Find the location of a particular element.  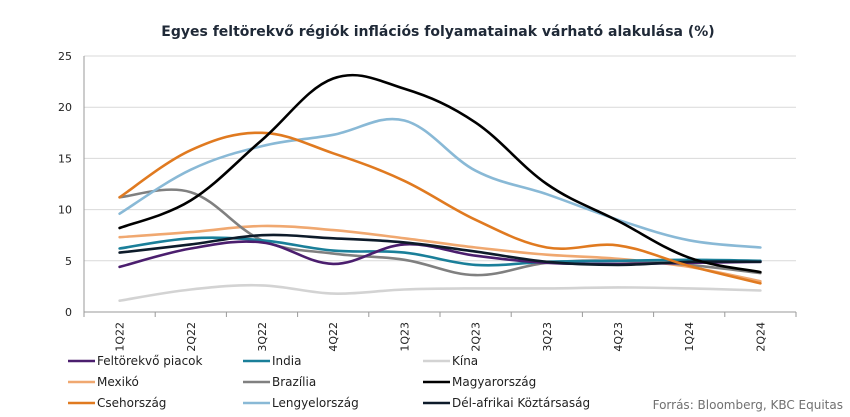

x-tick-label: 1Q22 is located at coordinates (120, 337).